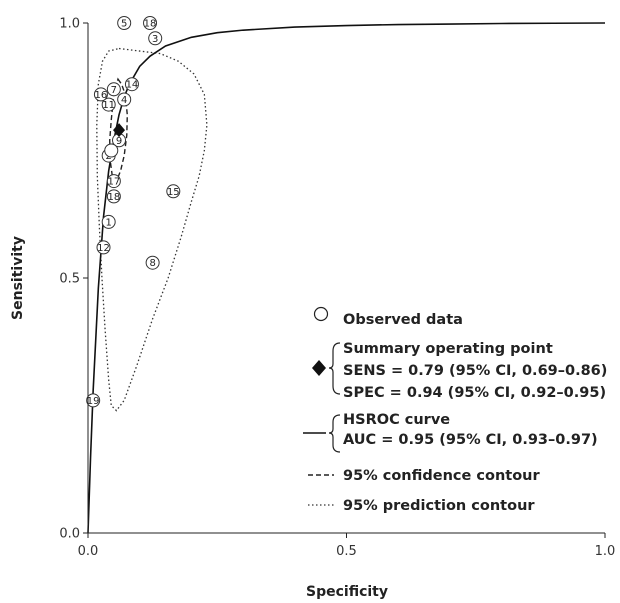  I want to click on summary-operating-point, so click(119, 130).